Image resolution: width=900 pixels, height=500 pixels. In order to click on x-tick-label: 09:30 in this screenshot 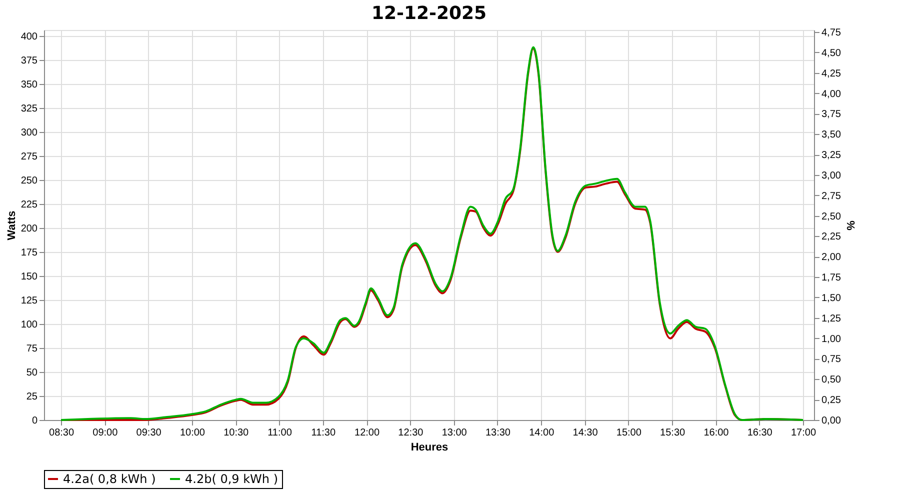, I will do `click(149, 433)`.